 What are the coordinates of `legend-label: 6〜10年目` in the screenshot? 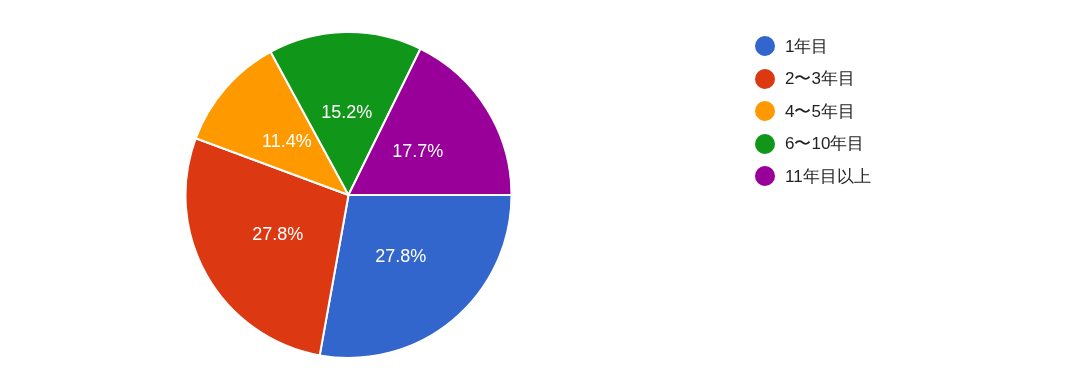 It's located at (825, 144).